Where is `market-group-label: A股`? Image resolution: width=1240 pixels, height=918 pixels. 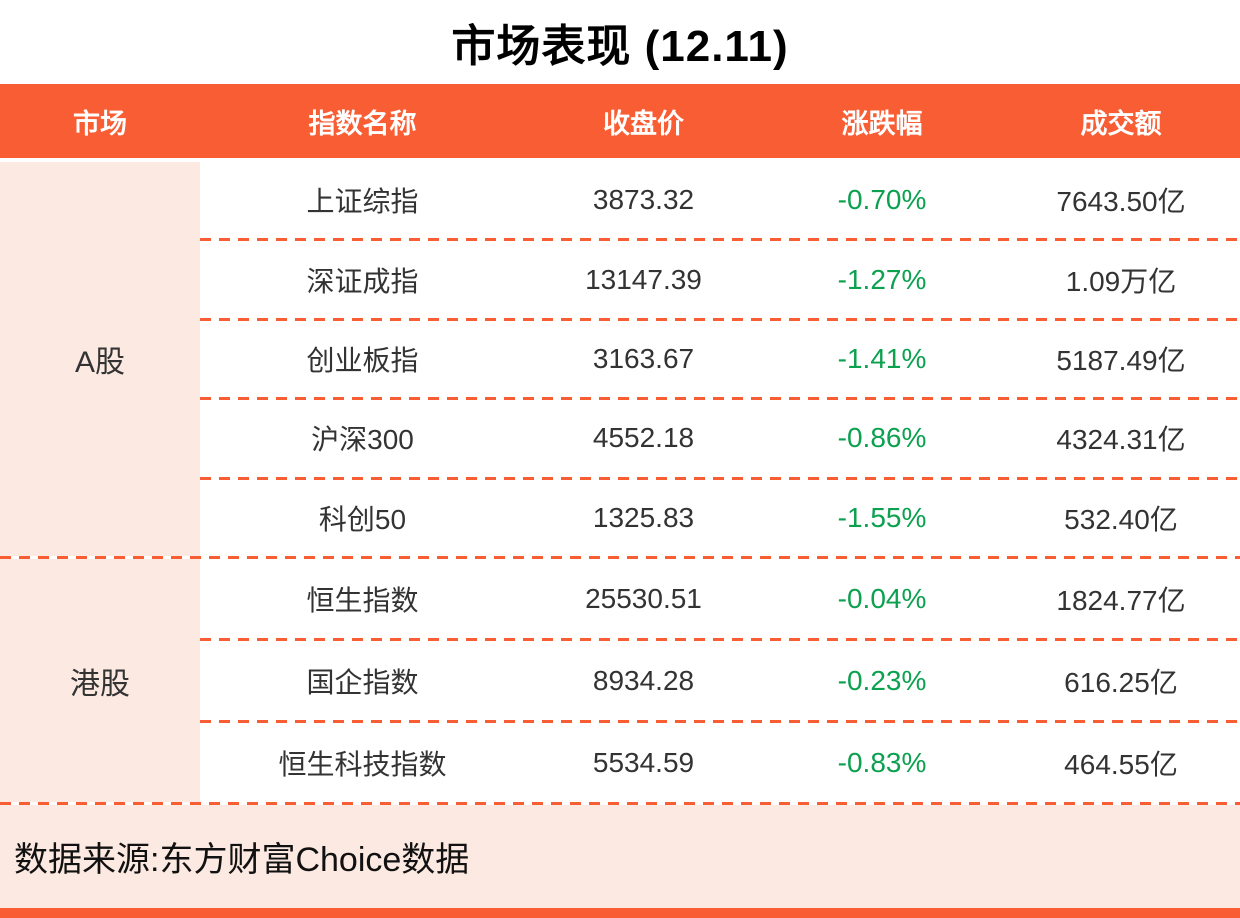 market-group-label: A股 is located at coordinates (100, 359).